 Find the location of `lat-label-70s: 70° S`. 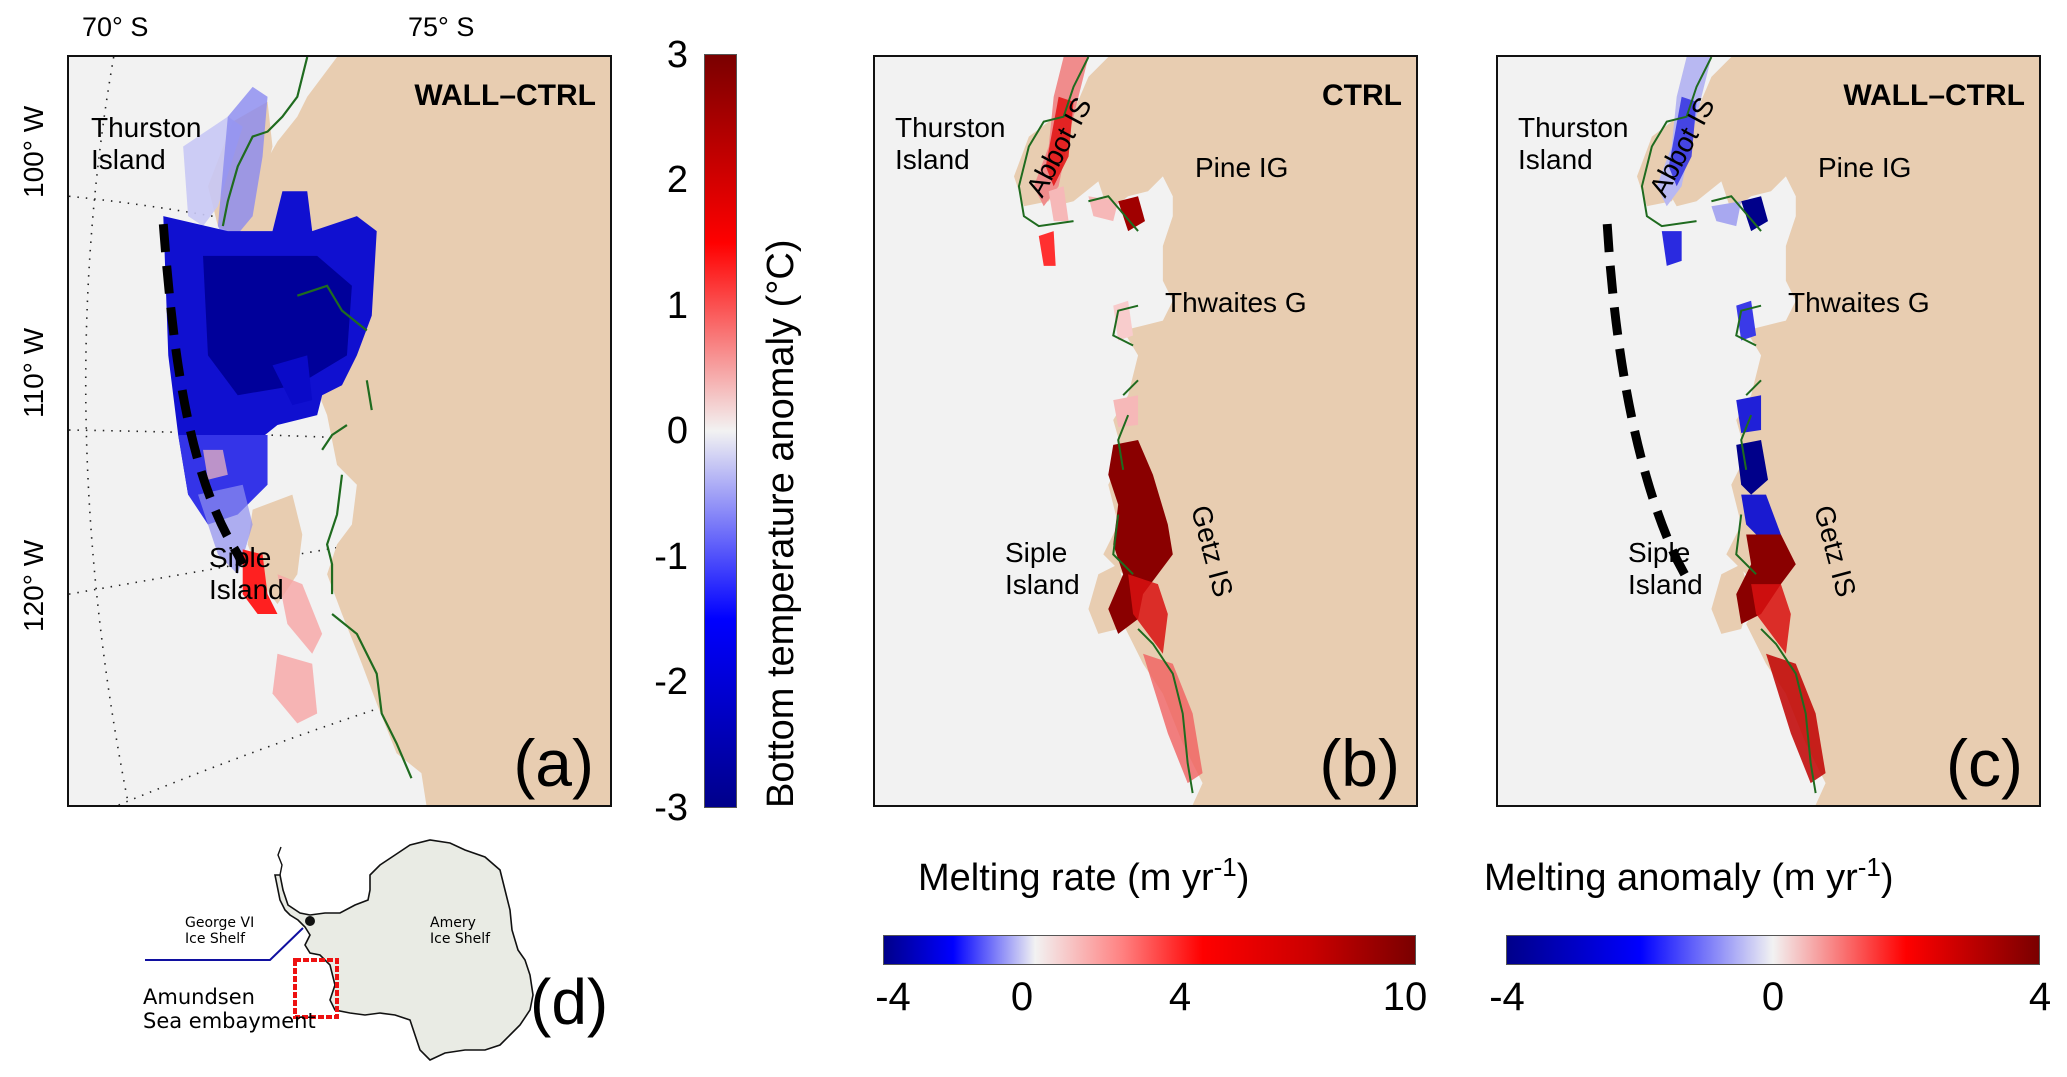

lat-label-70s: 70° S is located at coordinates (115, 27).